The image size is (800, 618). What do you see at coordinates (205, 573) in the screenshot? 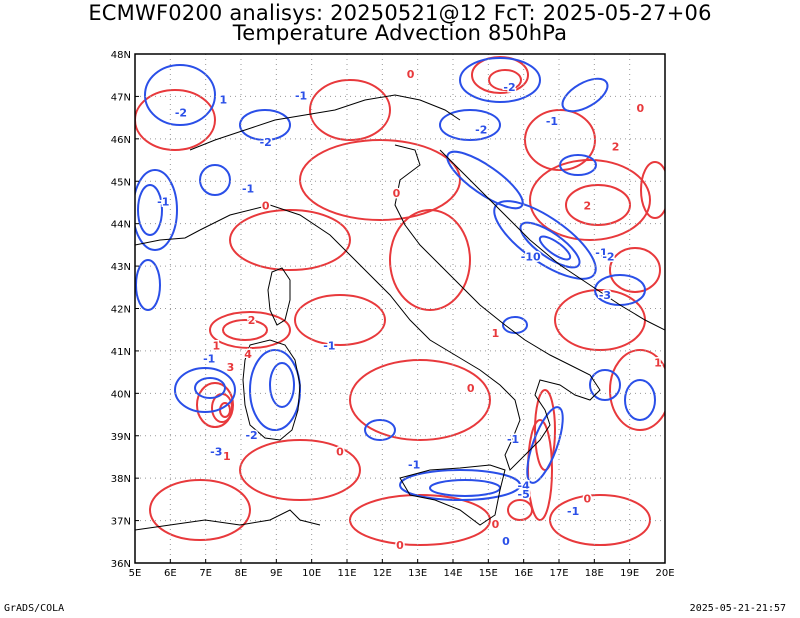
I see `x-tick-label: 7E` at bounding box center [205, 573].